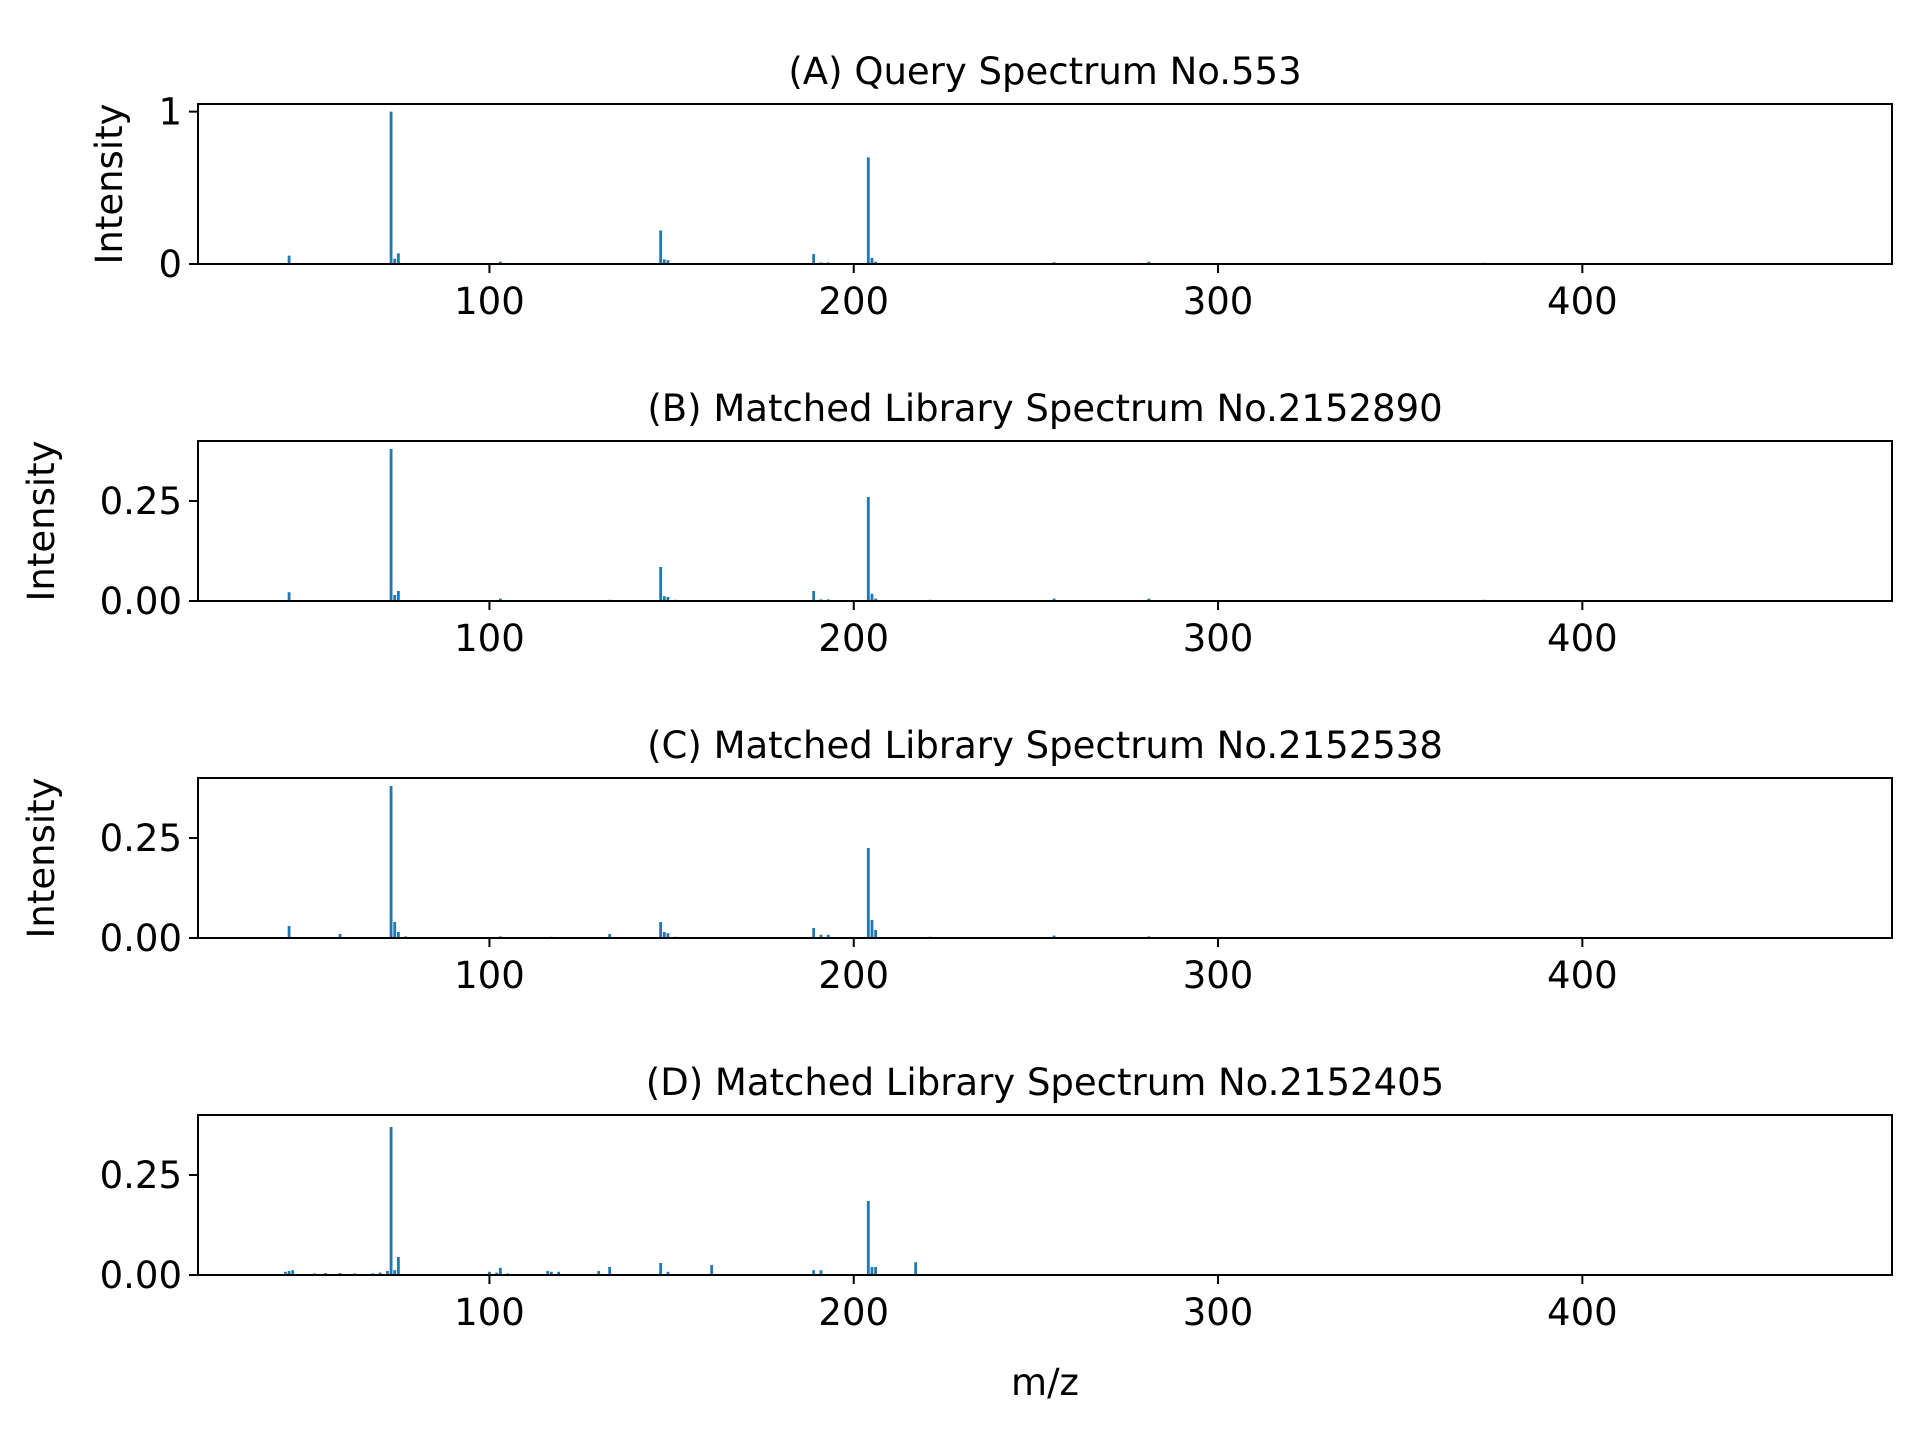 This screenshot has width=1920, height=1440. What do you see at coordinates (1045, 745) in the screenshot?
I see `panel-title: (C) Matched Library Spectrum No.2152538` at bounding box center [1045, 745].